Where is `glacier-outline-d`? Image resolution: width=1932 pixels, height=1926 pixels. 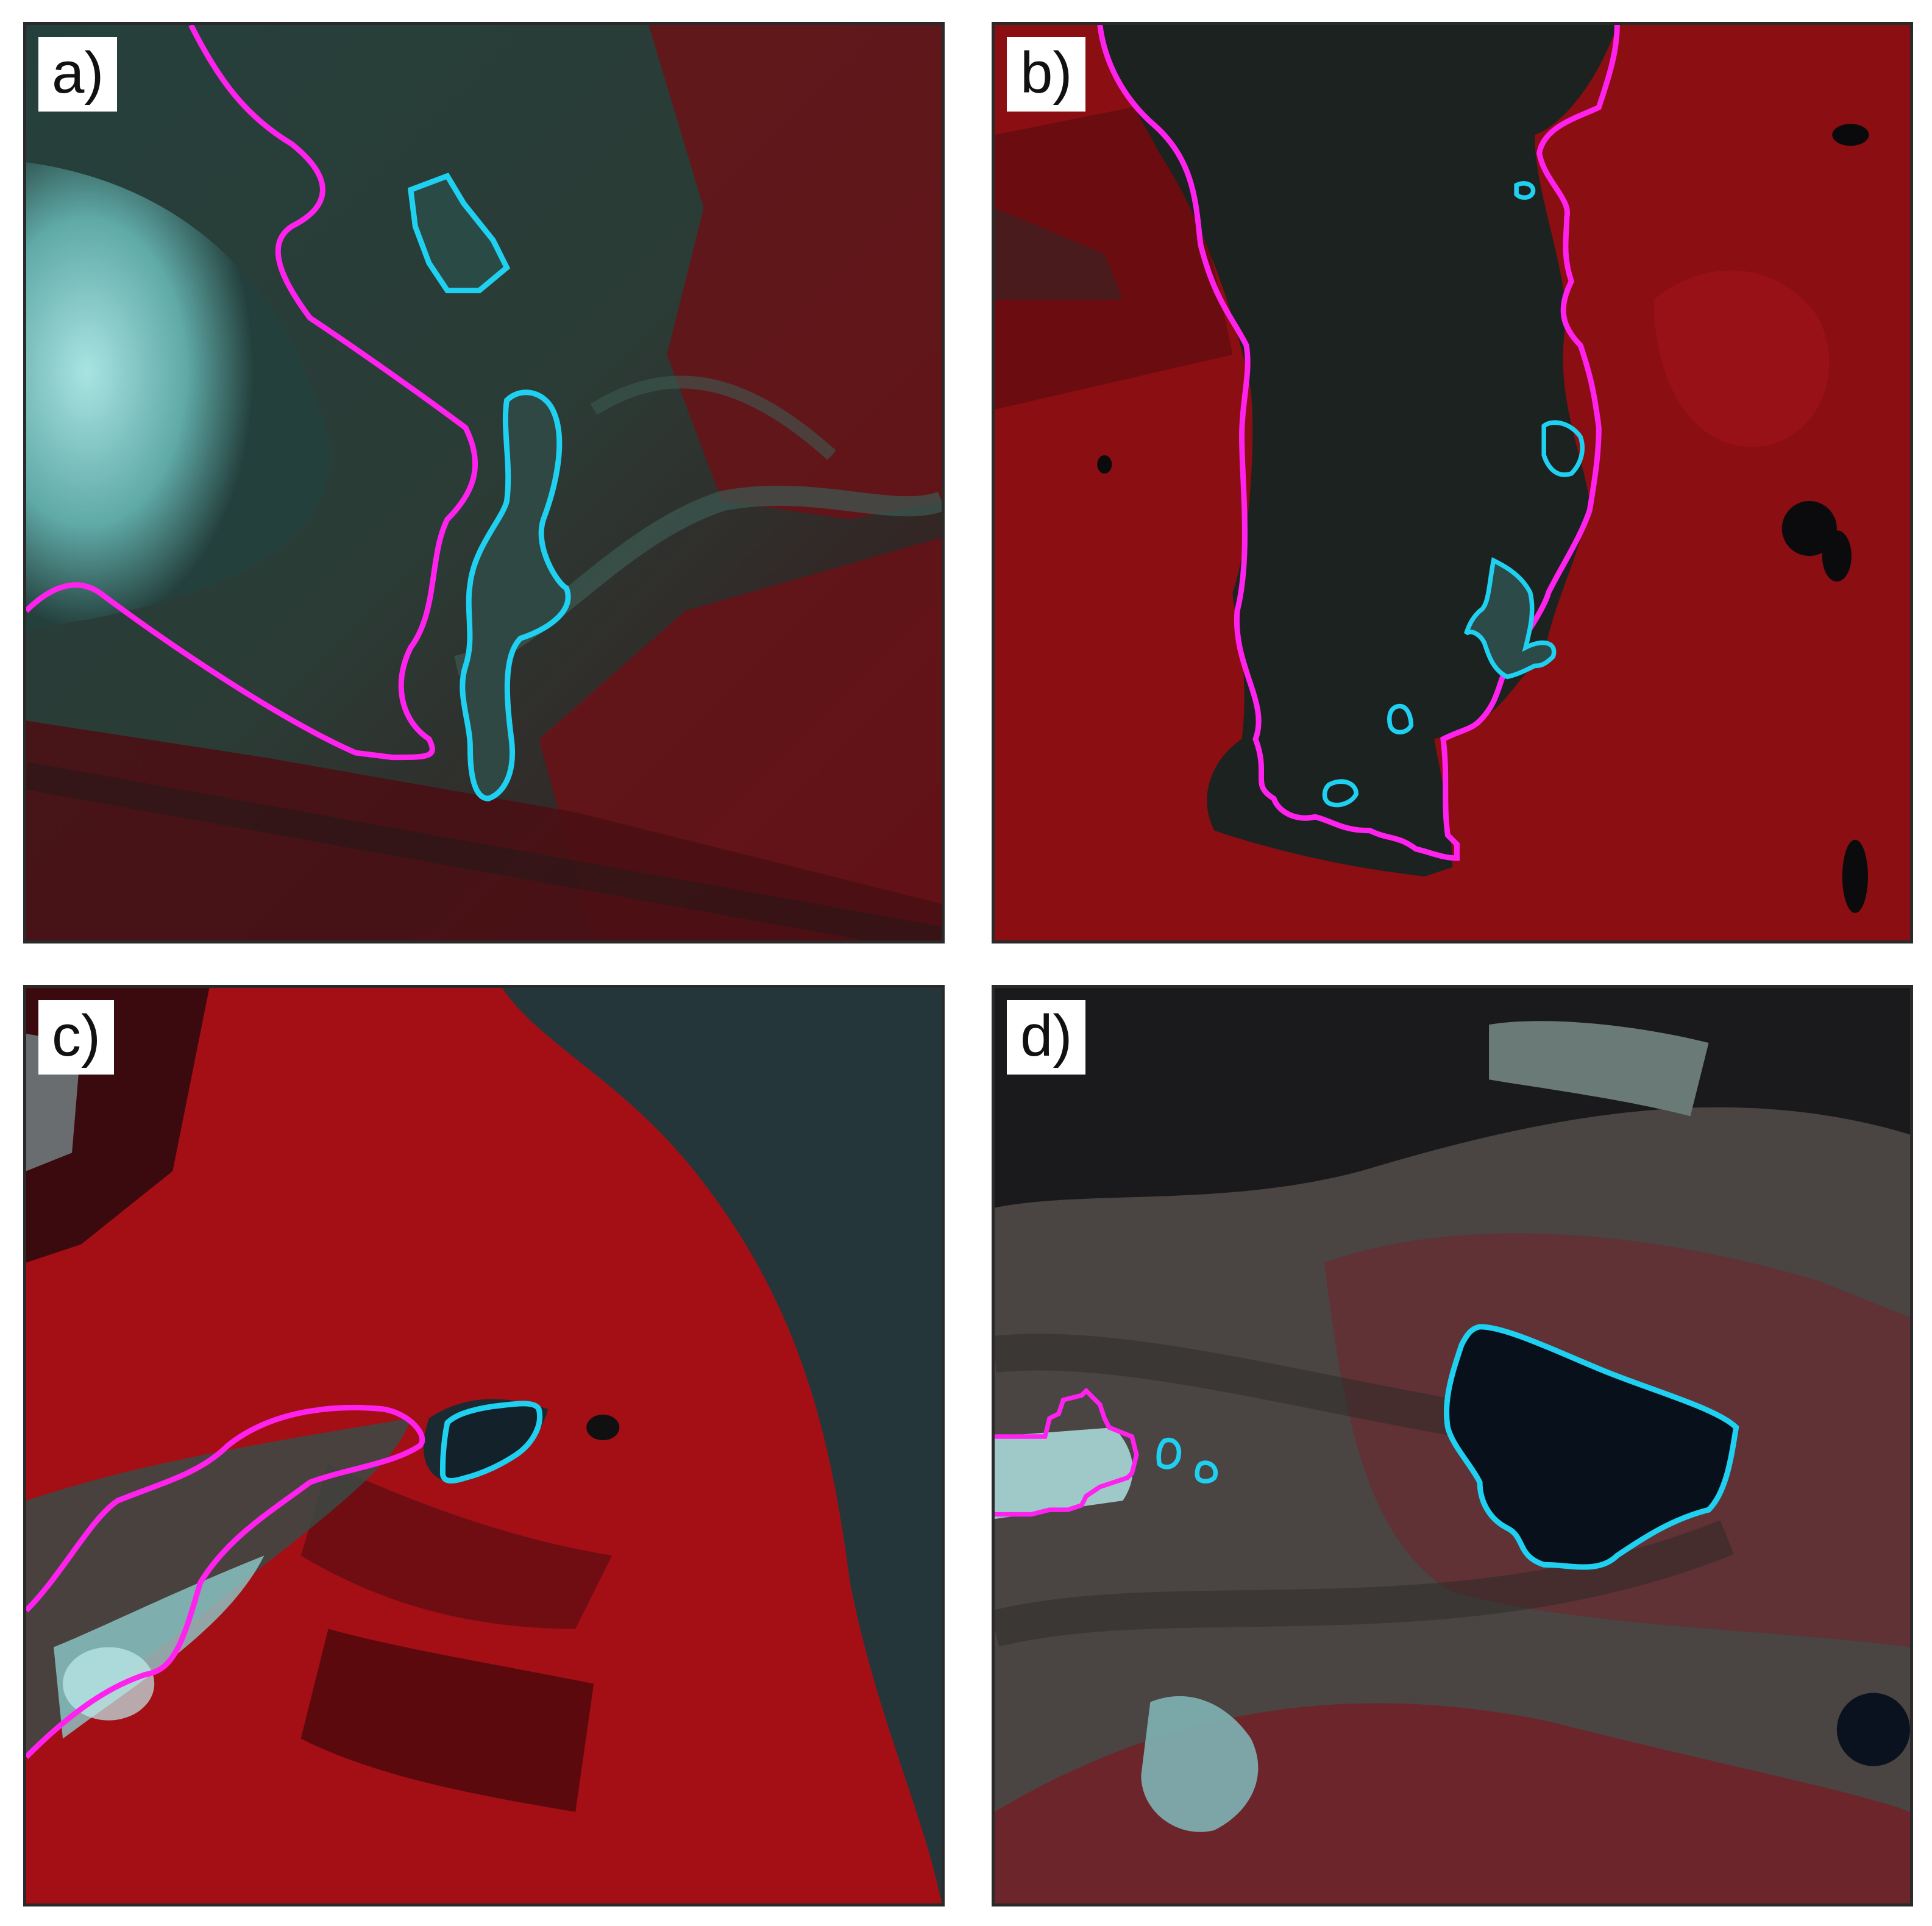
glacier-outline-d is located at coordinates (1067, 1452).